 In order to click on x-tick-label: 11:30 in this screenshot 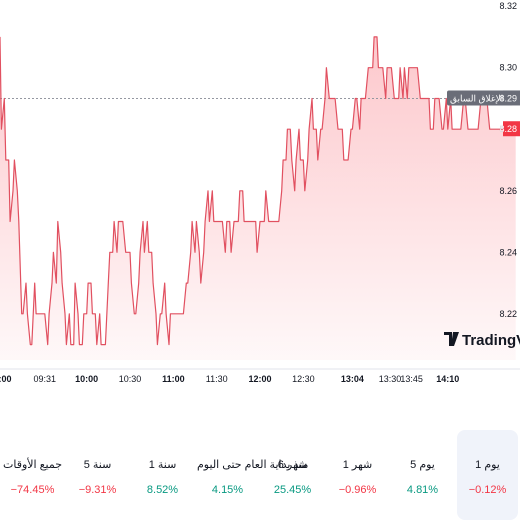, I will do `click(217, 379)`.